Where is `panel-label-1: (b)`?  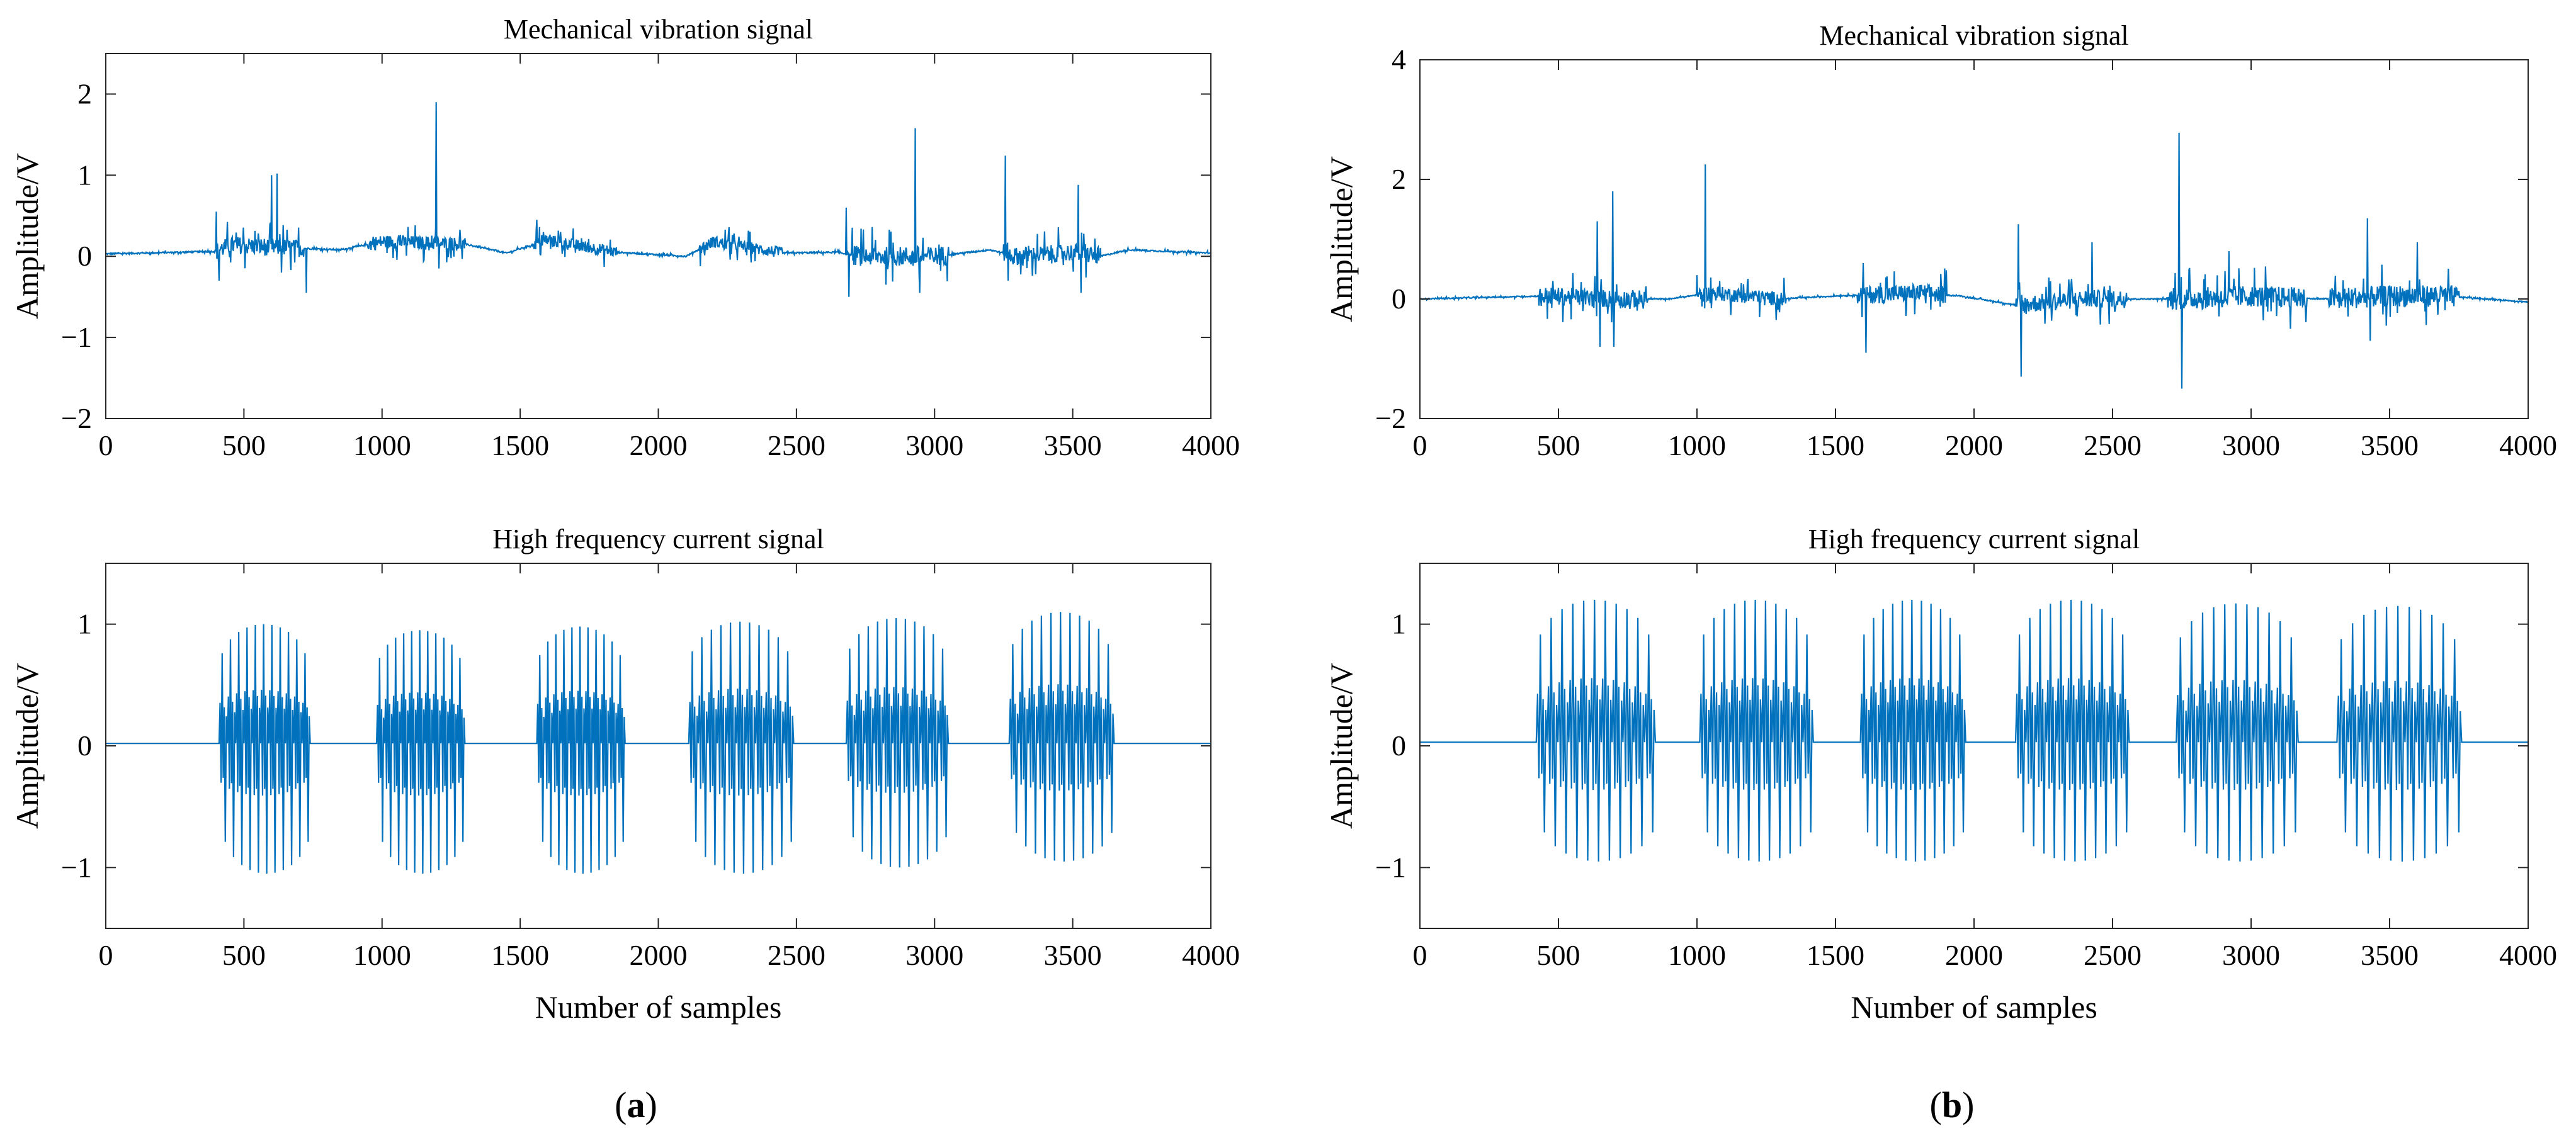 panel-label-1: (b) is located at coordinates (1952, 1104).